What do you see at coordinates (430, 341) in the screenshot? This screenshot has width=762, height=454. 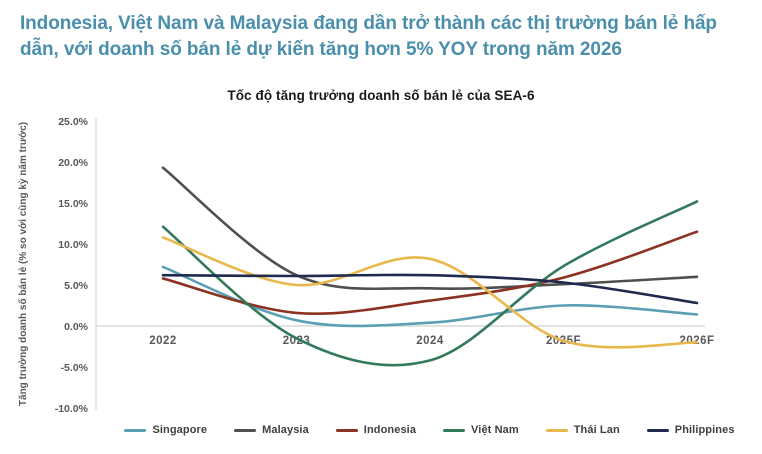 I see `x-tick-label: 2024` at bounding box center [430, 341].